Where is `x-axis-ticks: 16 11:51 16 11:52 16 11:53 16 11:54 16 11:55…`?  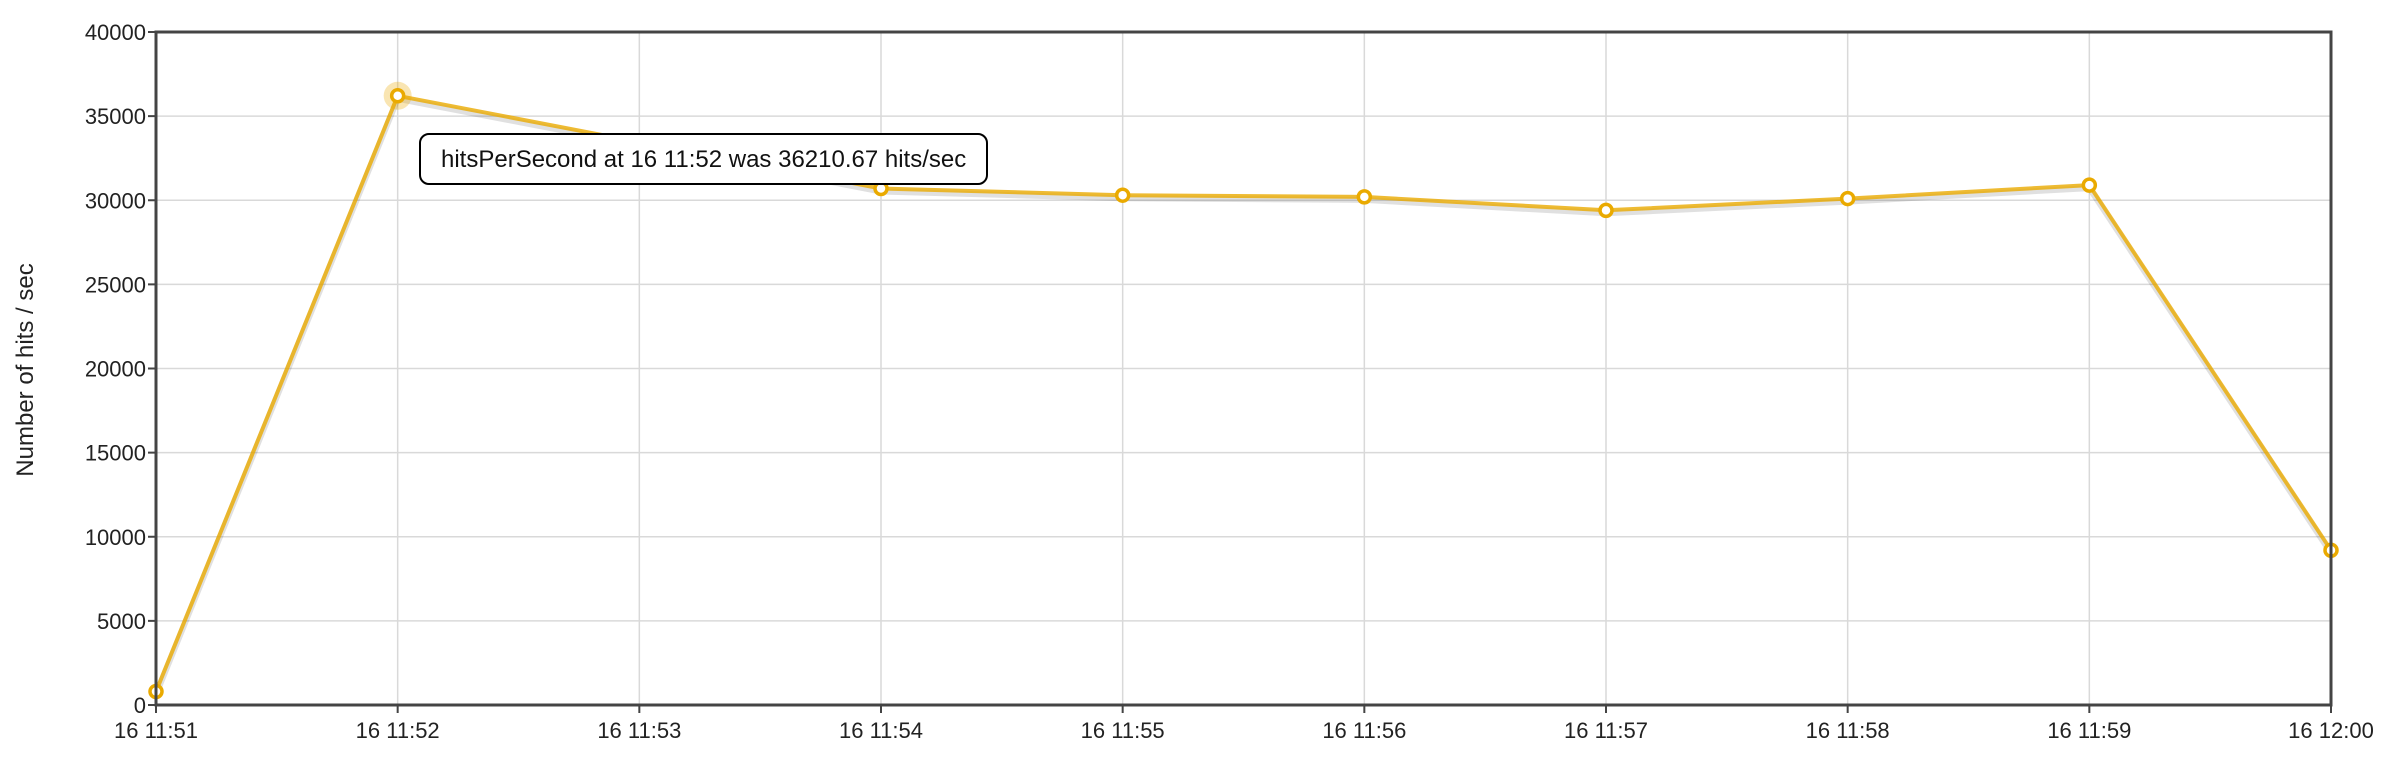 x-axis-ticks: 16 11:51 16 11:52 16 11:53 16 11:54 16 11:55… is located at coordinates (1244, 724).